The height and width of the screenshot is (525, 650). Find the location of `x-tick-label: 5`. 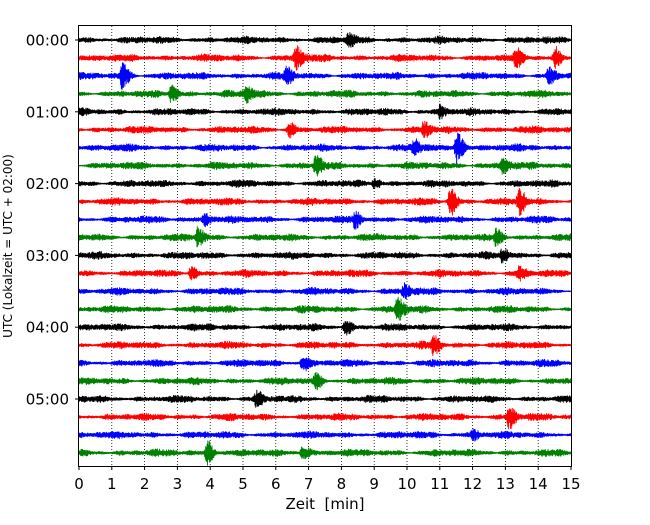

x-tick-label: 5 is located at coordinates (243, 484).